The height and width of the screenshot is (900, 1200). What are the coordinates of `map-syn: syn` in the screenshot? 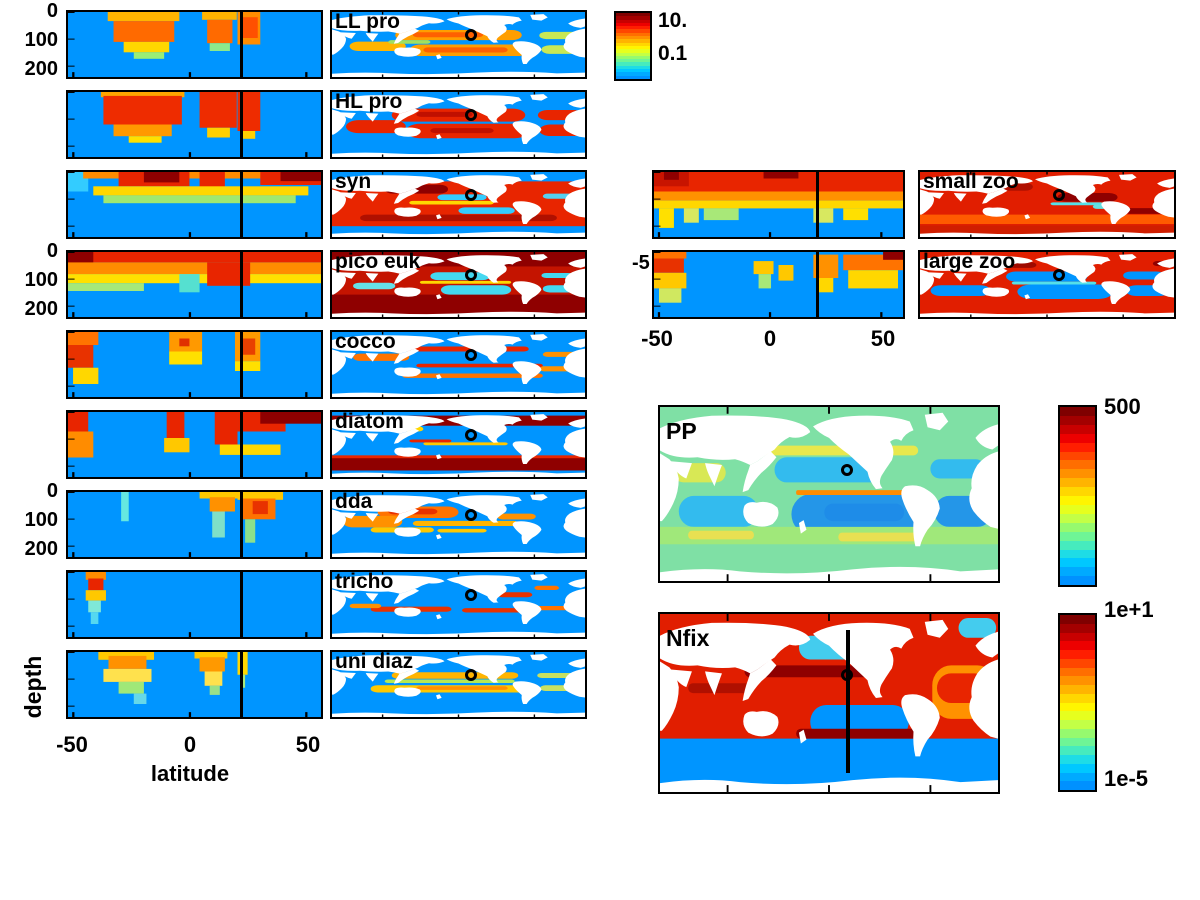 It's located at (458, 204).